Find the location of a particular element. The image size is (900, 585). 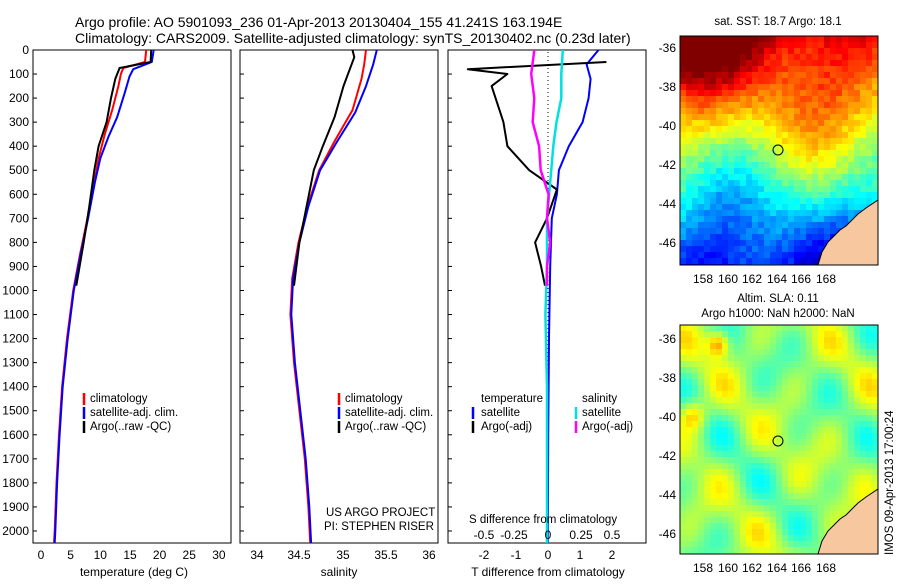

sla-map-title: Altim. SLA: 0.11 is located at coordinates (778, 299).